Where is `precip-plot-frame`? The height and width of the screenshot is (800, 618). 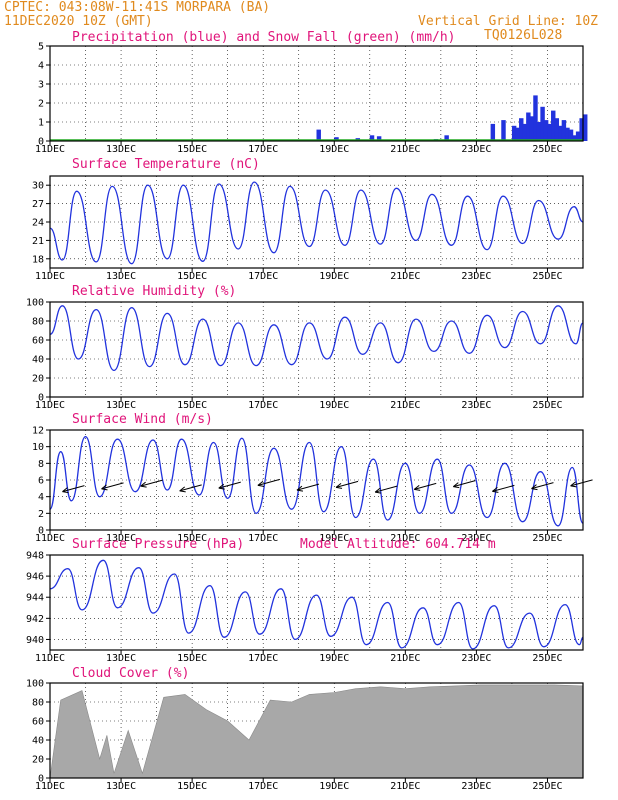
precip-plot-frame is located at coordinates (316, 93).